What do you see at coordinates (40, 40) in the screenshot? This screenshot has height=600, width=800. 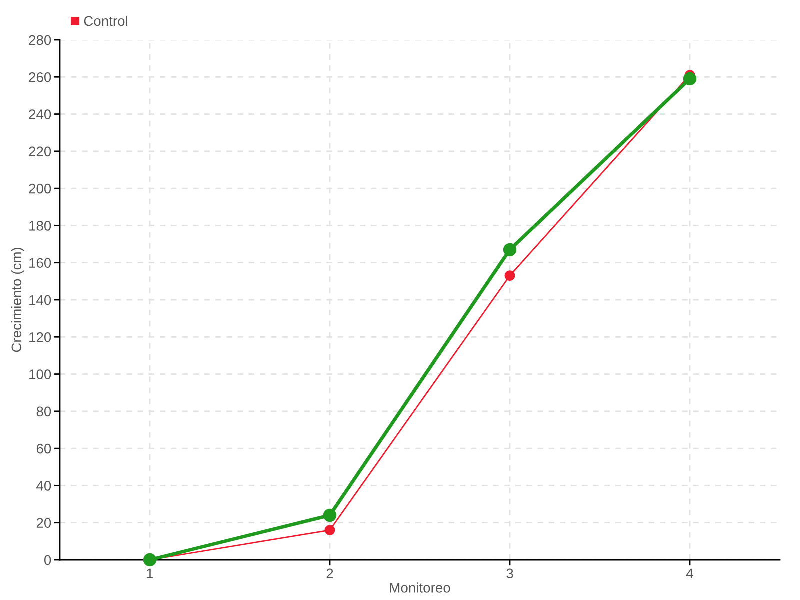 I see `y-tick-label: 280` at bounding box center [40, 40].